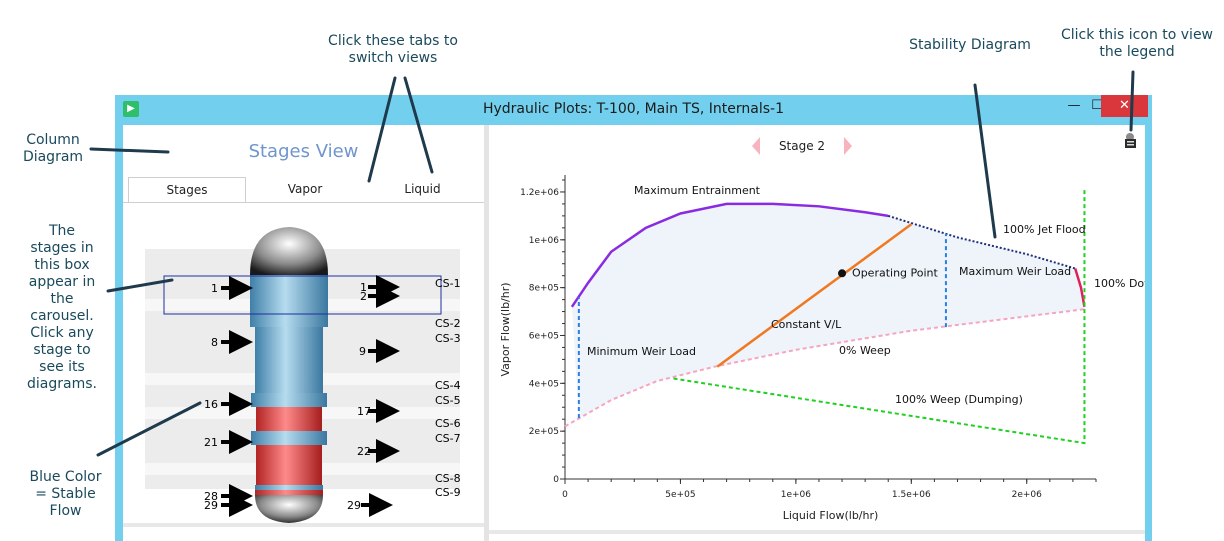 The height and width of the screenshot is (541, 1224). Describe the element at coordinates (131, 109) in the screenshot. I see `app-icon: ▶` at that location.